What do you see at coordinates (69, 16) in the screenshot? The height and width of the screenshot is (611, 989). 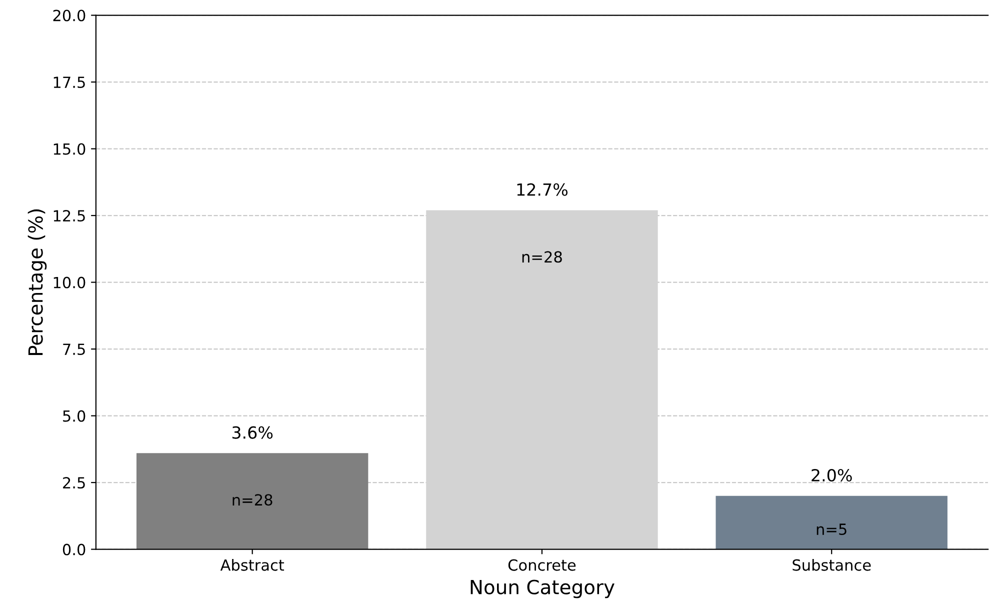 I see `y-tick-label: 20.0` at bounding box center [69, 16].